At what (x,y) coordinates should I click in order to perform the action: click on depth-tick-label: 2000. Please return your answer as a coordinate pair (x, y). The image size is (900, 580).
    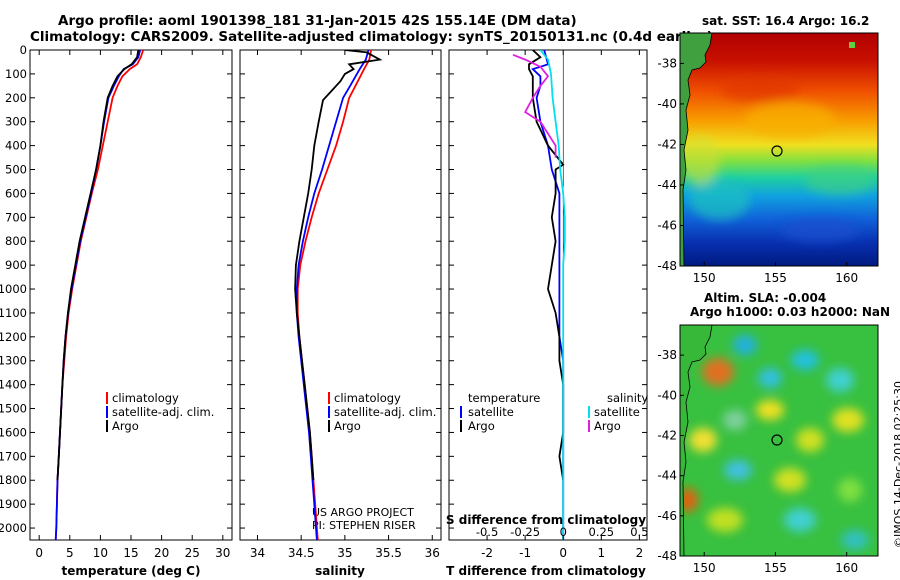
    Looking at the image, I should click on (13, 528).